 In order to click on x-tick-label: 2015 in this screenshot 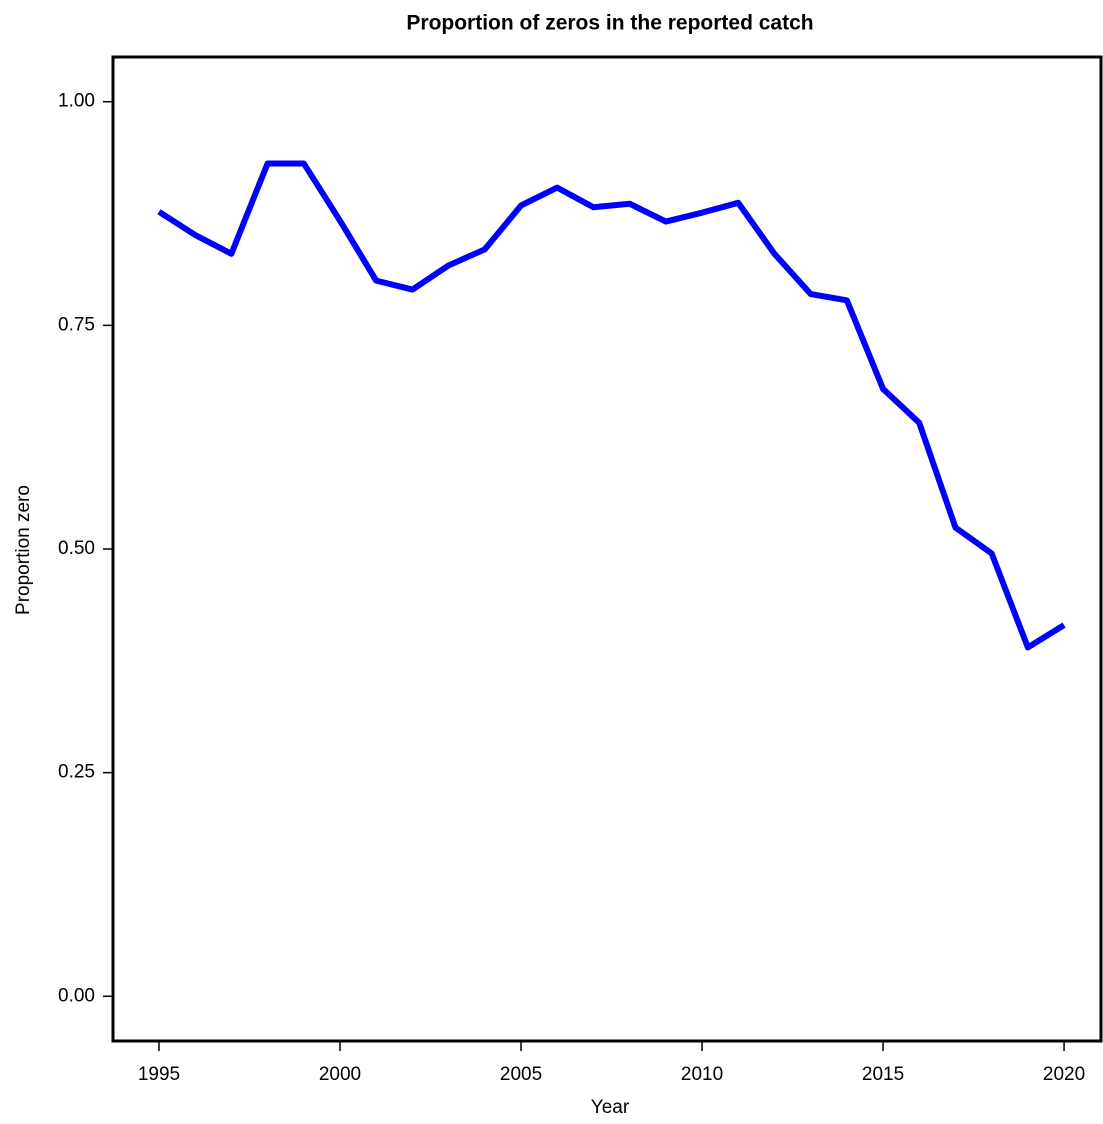, I will do `click(883, 1074)`.